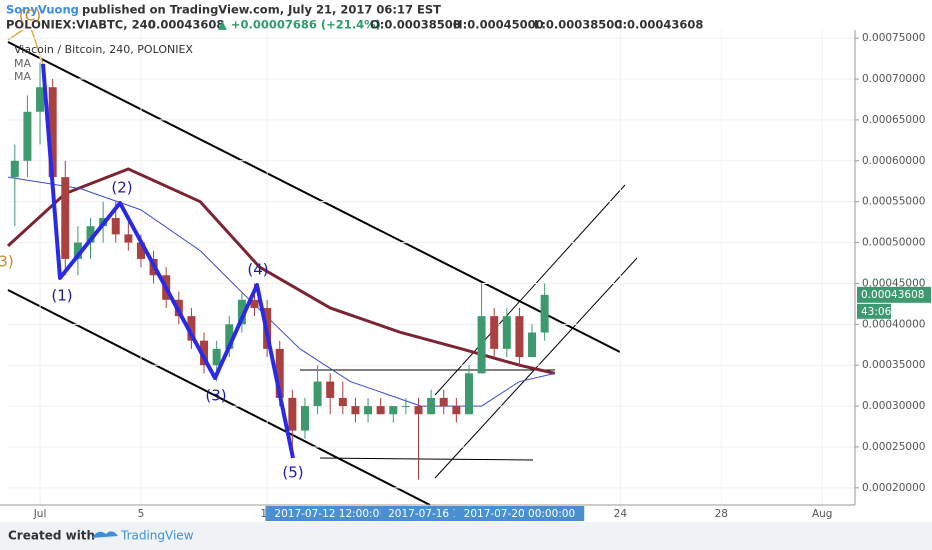  Describe the element at coordinates (893, 488) in the screenshot. I see `y-tick-label: 0.00020000` at that location.